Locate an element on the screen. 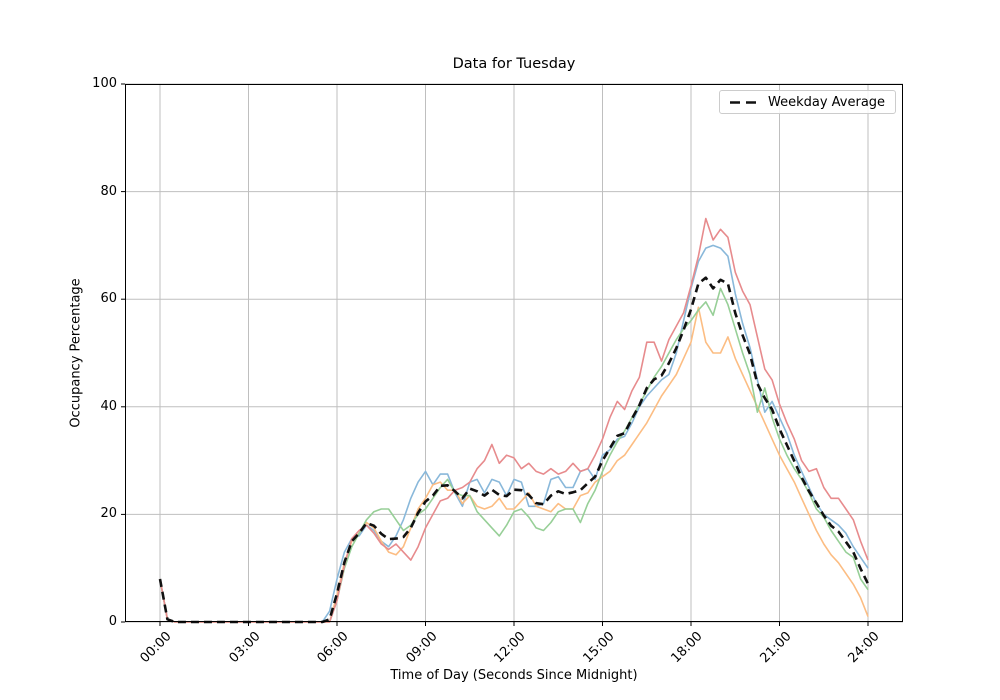 The image size is (1000, 700). y-tick-label: 60 is located at coordinates (108, 299).